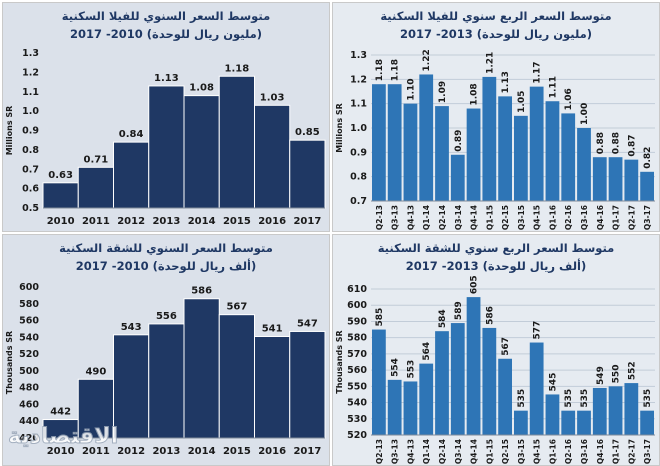  What do you see at coordinates (29, 337) in the screenshot?
I see `y-tick-label: 540` at bounding box center [29, 337].